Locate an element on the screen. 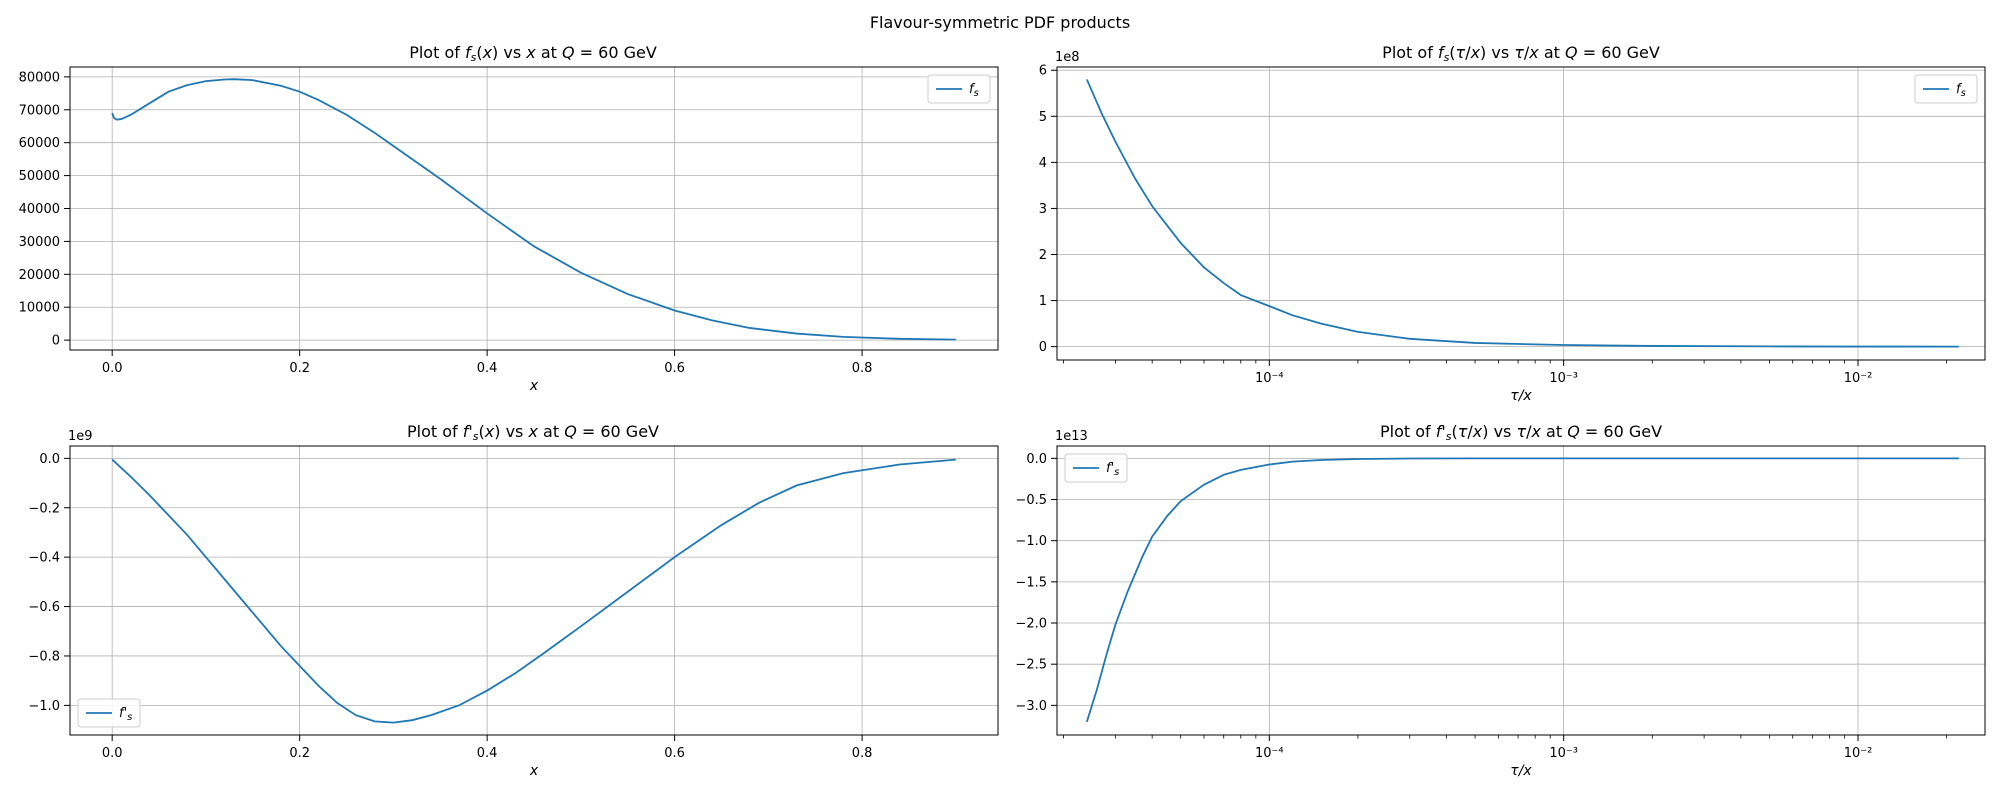 This screenshot has height=800, width=2000. plot-title: Plot of f's(τ/x) vs τ/x at Q = 60 GeV is located at coordinates (1521, 432).